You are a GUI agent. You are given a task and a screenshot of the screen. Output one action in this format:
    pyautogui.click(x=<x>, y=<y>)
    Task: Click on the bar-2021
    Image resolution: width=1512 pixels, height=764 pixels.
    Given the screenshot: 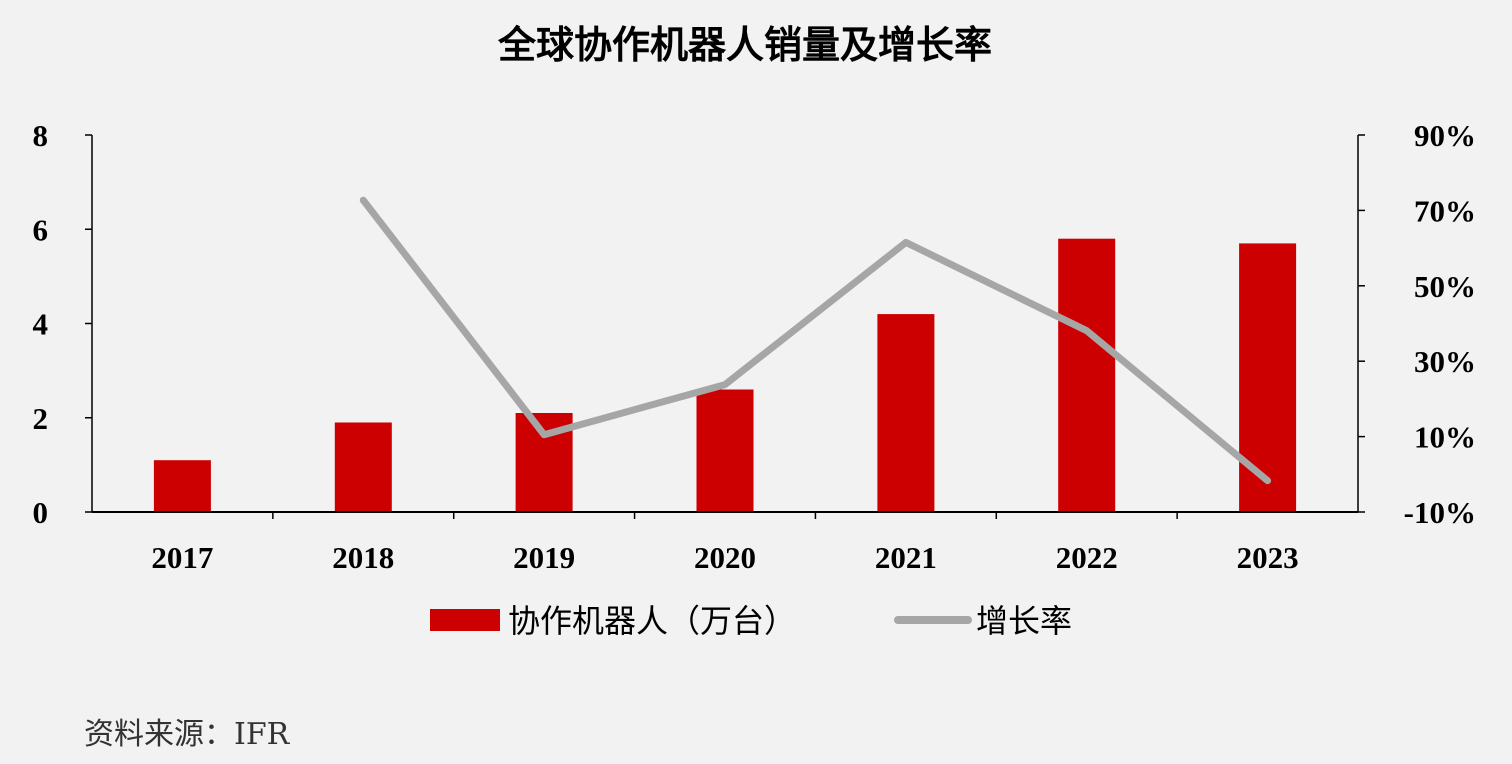 What is the action you would take?
    pyautogui.click(x=906, y=413)
    